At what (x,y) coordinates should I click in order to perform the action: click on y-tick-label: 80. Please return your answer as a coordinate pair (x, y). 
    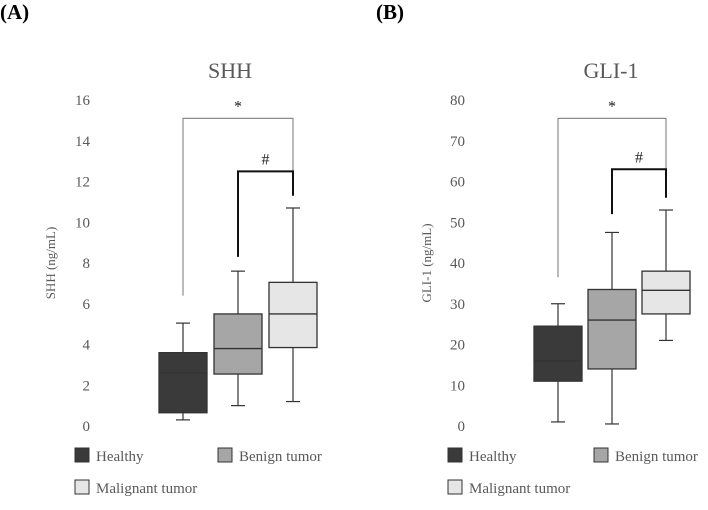
    Looking at the image, I should click on (457, 101).